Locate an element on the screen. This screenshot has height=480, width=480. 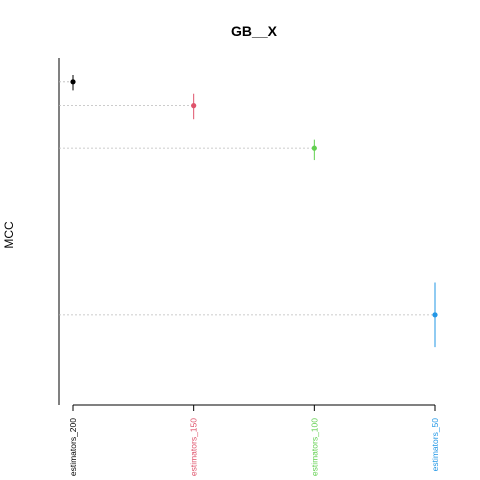
y-axis-label: MCC is located at coordinates (9, 235).